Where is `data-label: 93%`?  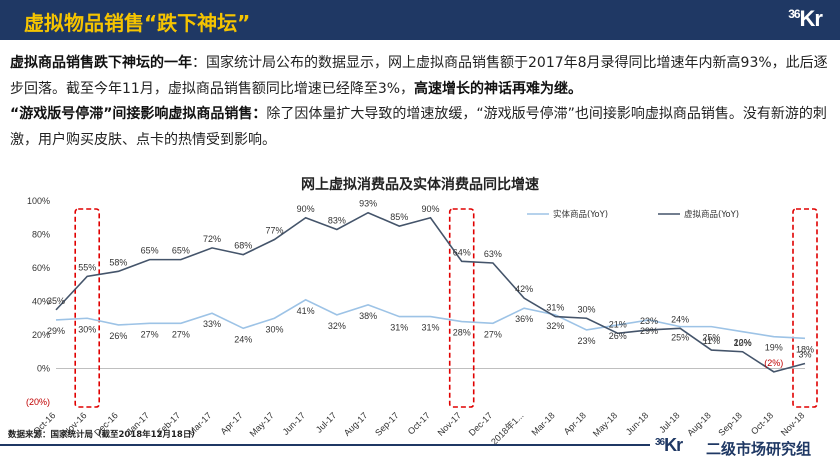
data-label: 93% is located at coordinates (368, 204).